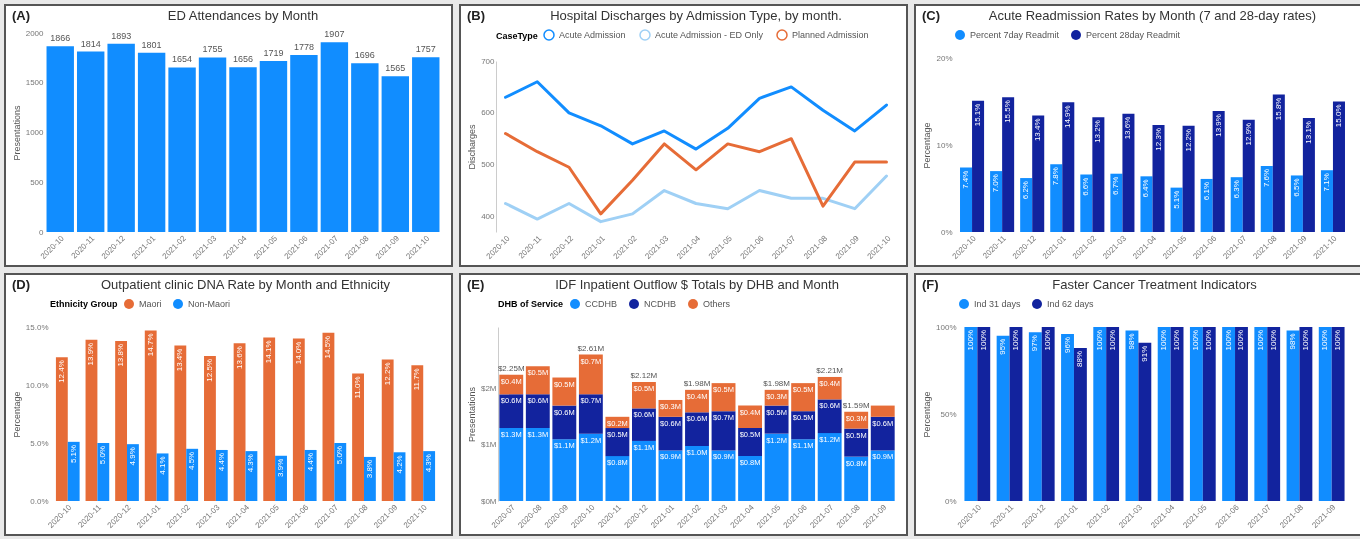  Describe the element at coordinates (1248, 134) in the screenshot. I see `data-label: 12.9%` at that location.